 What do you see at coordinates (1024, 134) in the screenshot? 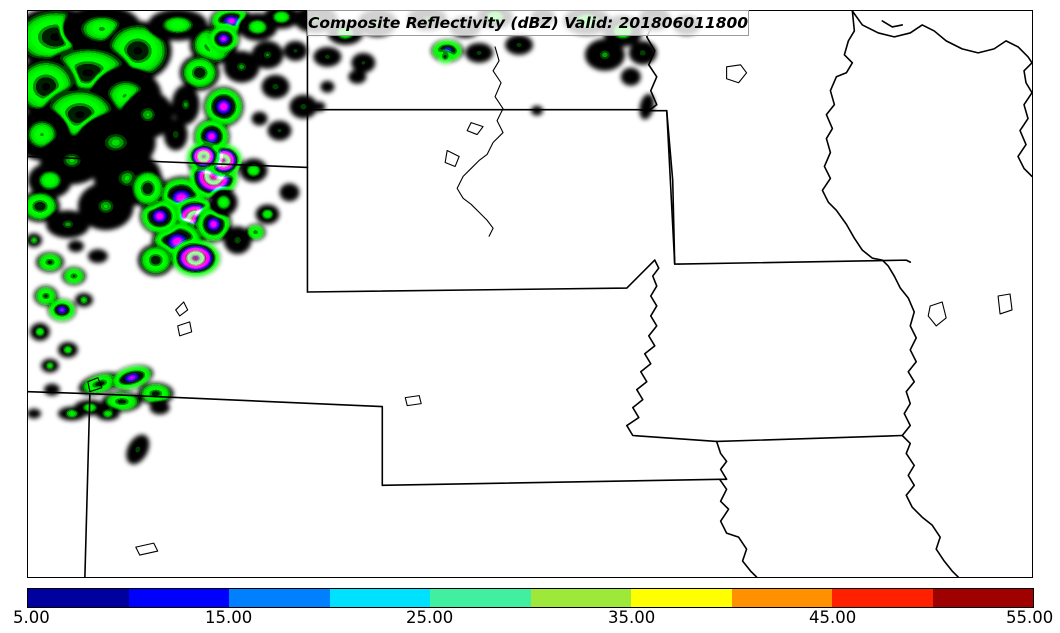
I see `lake-michigan-shore` at bounding box center [1024, 134].